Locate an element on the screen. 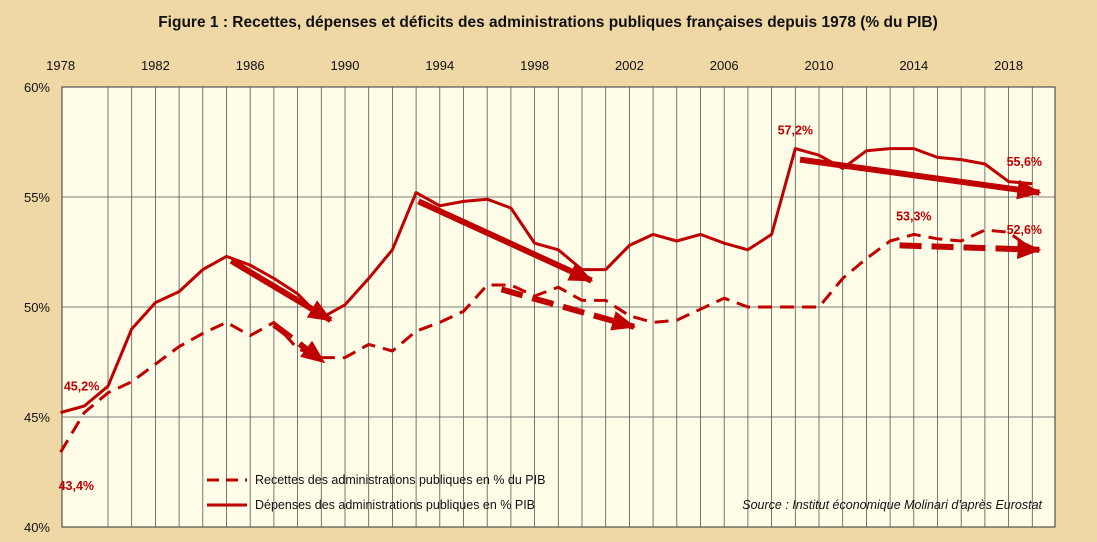  y-tick-label: 50% is located at coordinates (37, 307).